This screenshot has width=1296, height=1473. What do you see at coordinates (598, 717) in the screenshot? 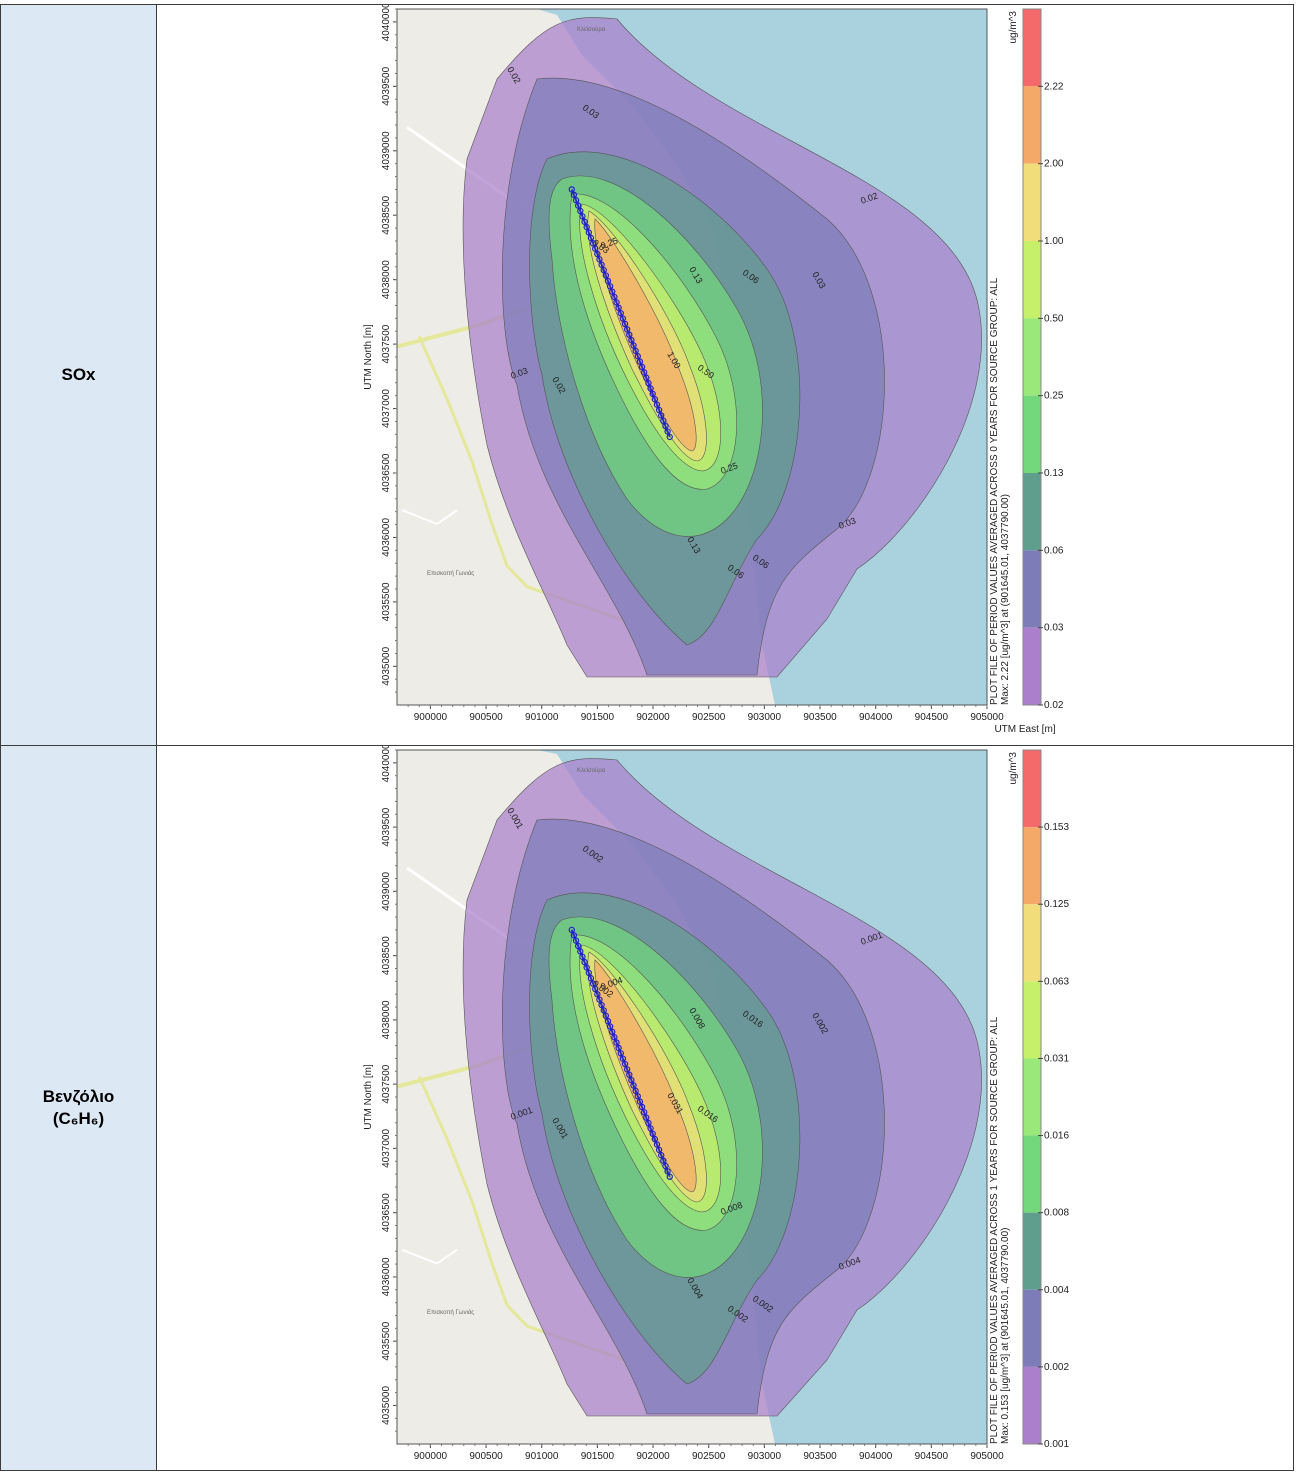
I see `x-tick-label: 901500` at bounding box center [598, 717].